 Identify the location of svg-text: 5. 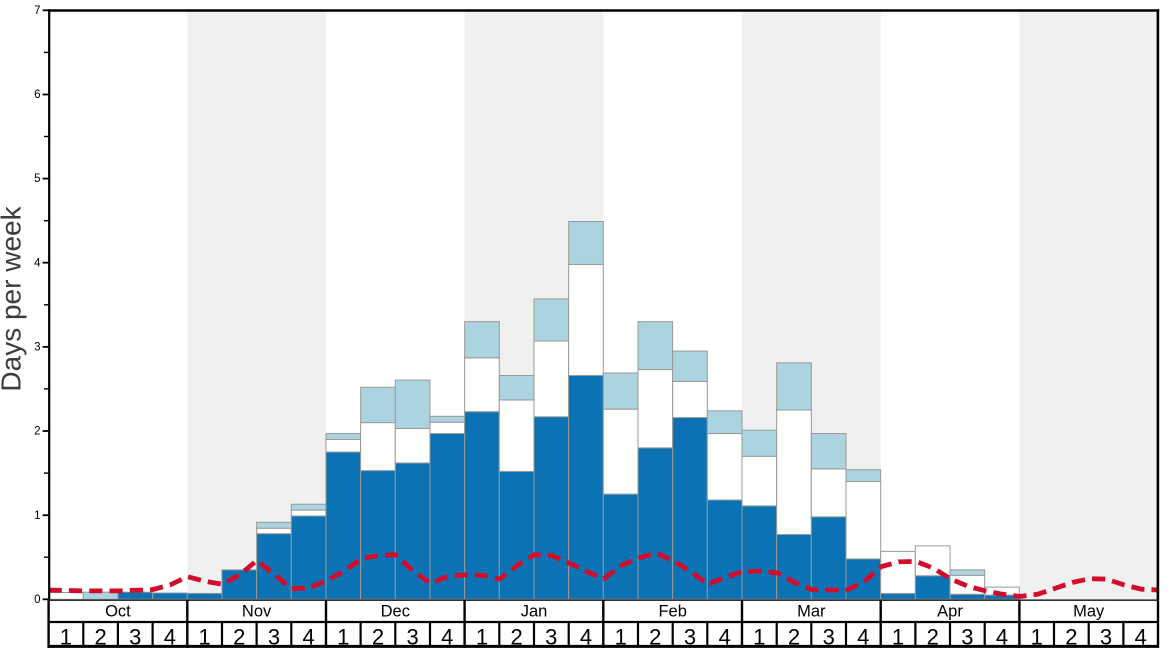
(37, 179).